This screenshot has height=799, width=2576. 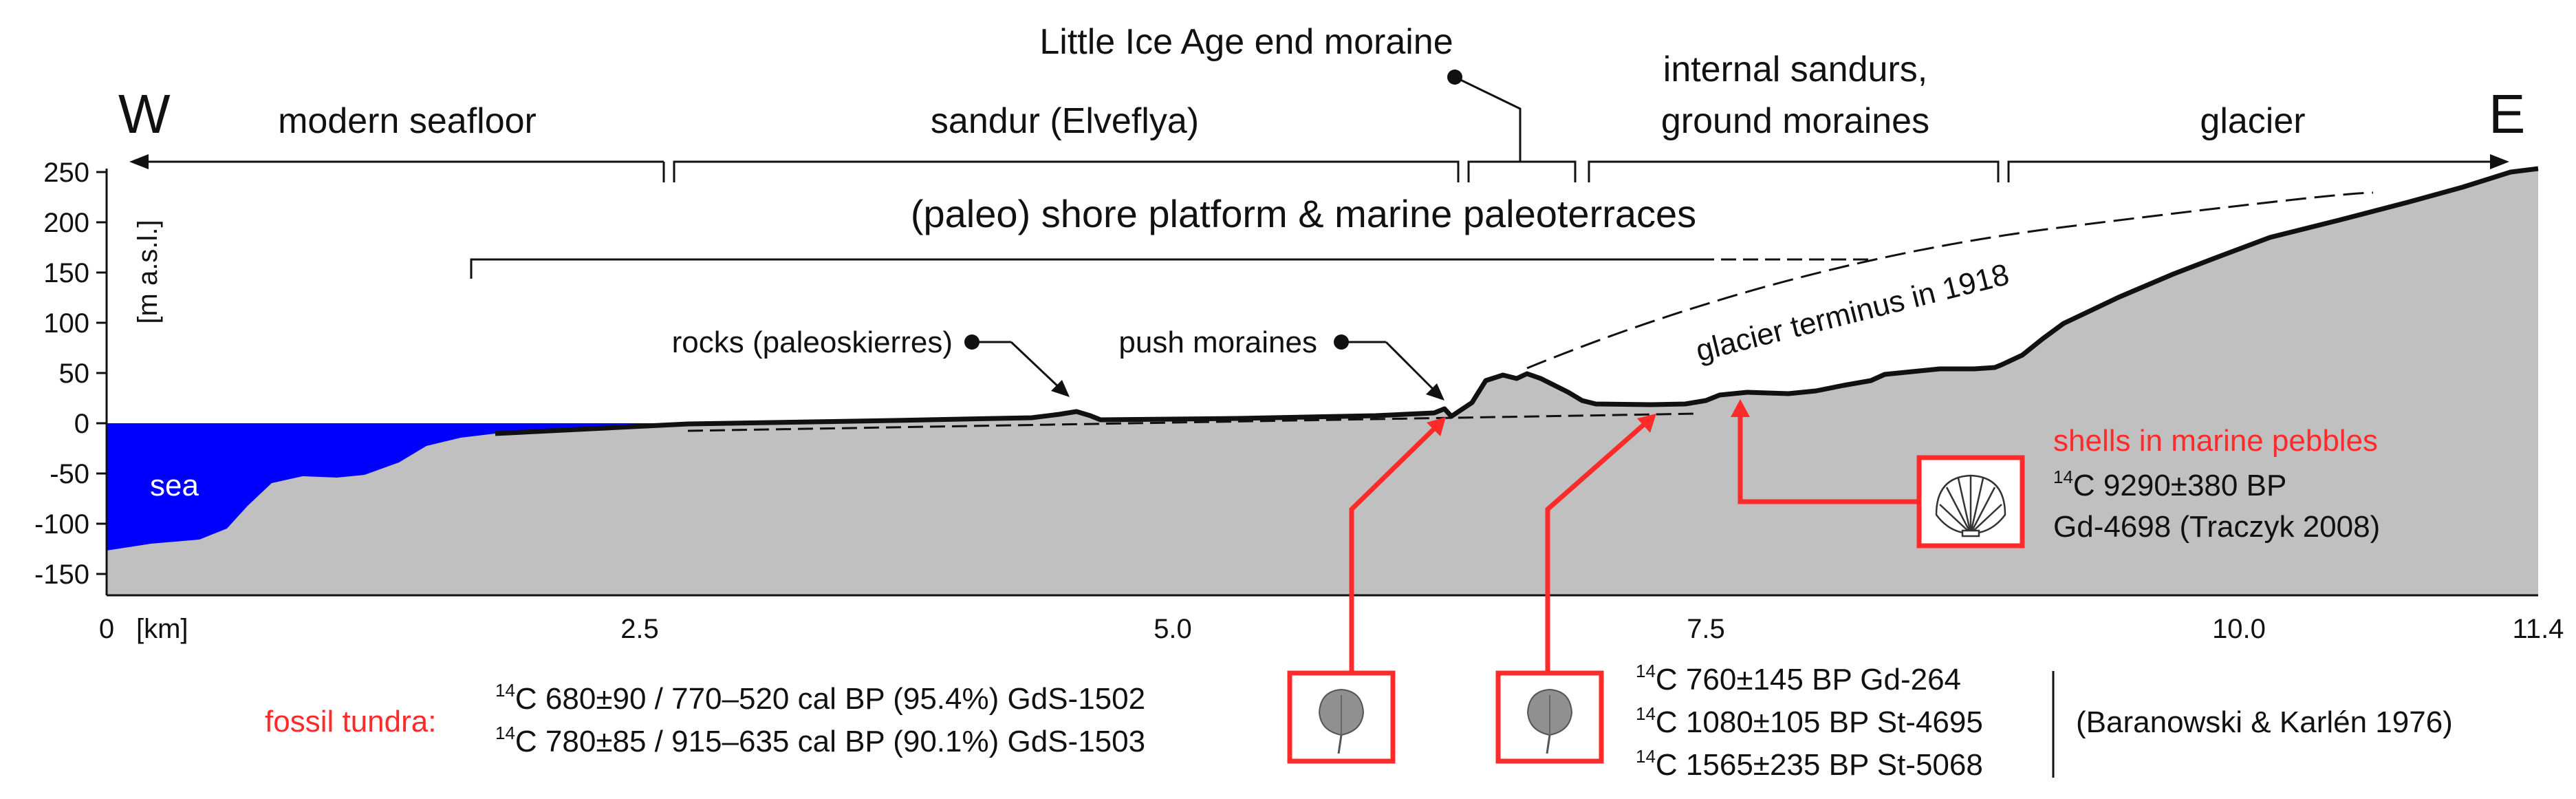 What do you see at coordinates (1799, 679) in the screenshot?
I see `baranowski-date-1: 14C 760±145 BP Gd-264` at bounding box center [1799, 679].